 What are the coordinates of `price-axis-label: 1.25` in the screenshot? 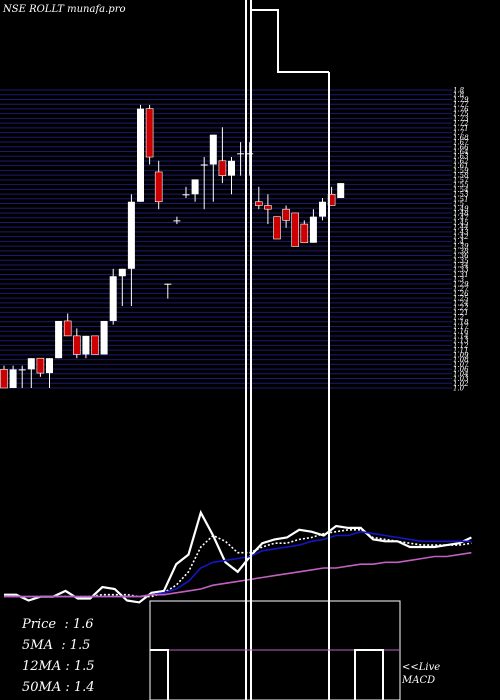 It's located at (461, 299).